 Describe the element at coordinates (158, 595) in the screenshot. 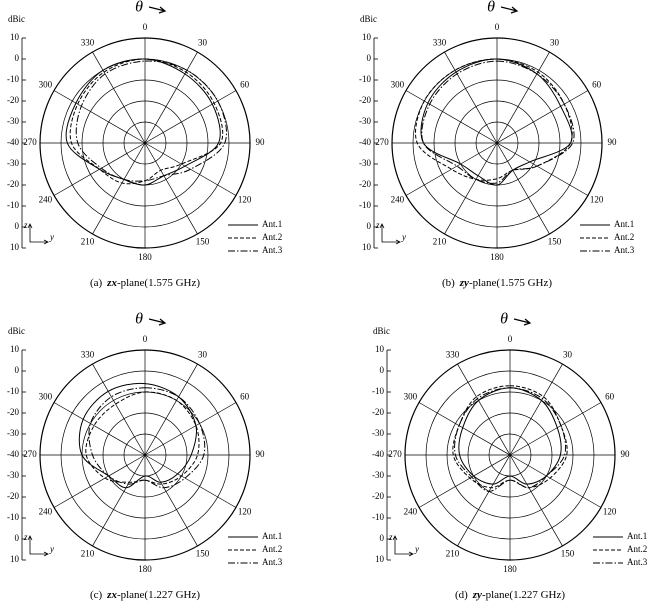

I see `caption-rest: -plane(1.227 GHz)` at that location.